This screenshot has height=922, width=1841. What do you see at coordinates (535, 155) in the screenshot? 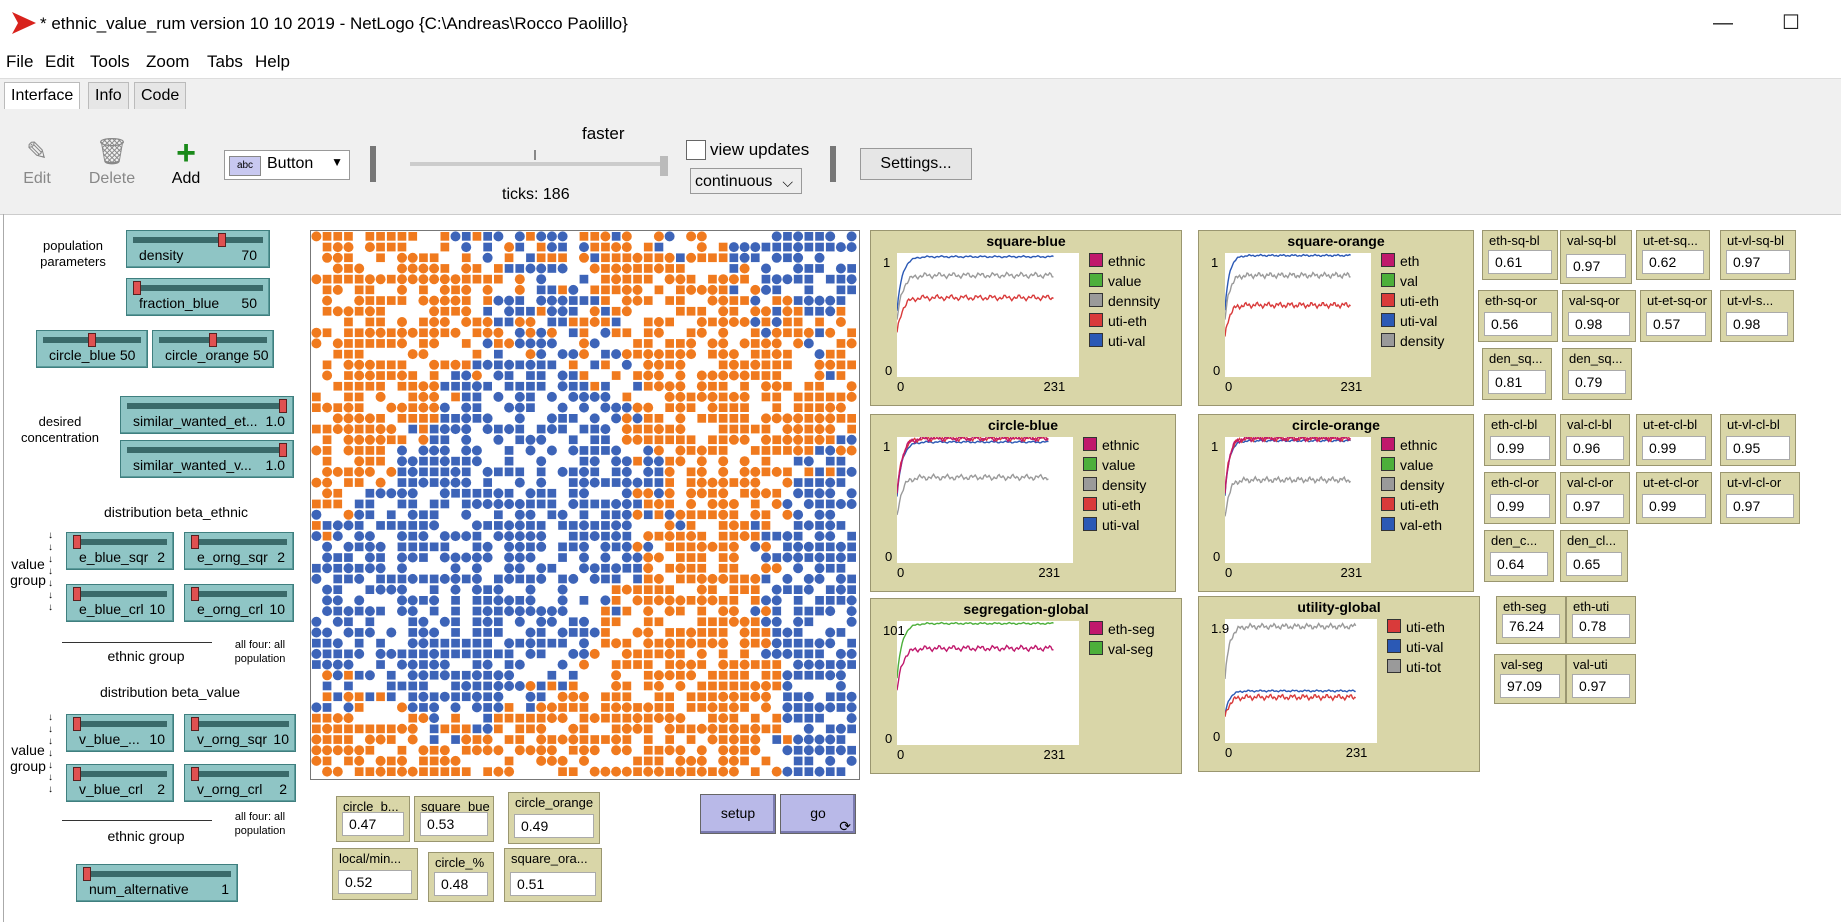
I see `speed-slider-thumb` at bounding box center [535, 155].